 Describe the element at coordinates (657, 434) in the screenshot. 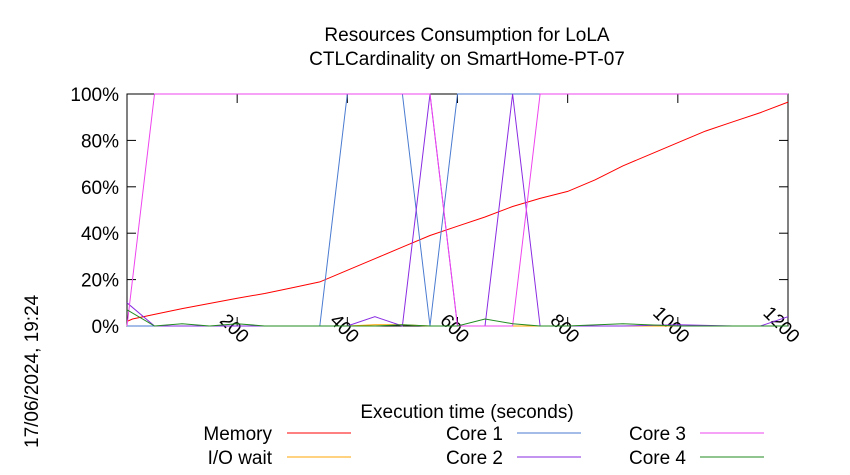

I see `legend-label-core-3: Core 3` at that location.